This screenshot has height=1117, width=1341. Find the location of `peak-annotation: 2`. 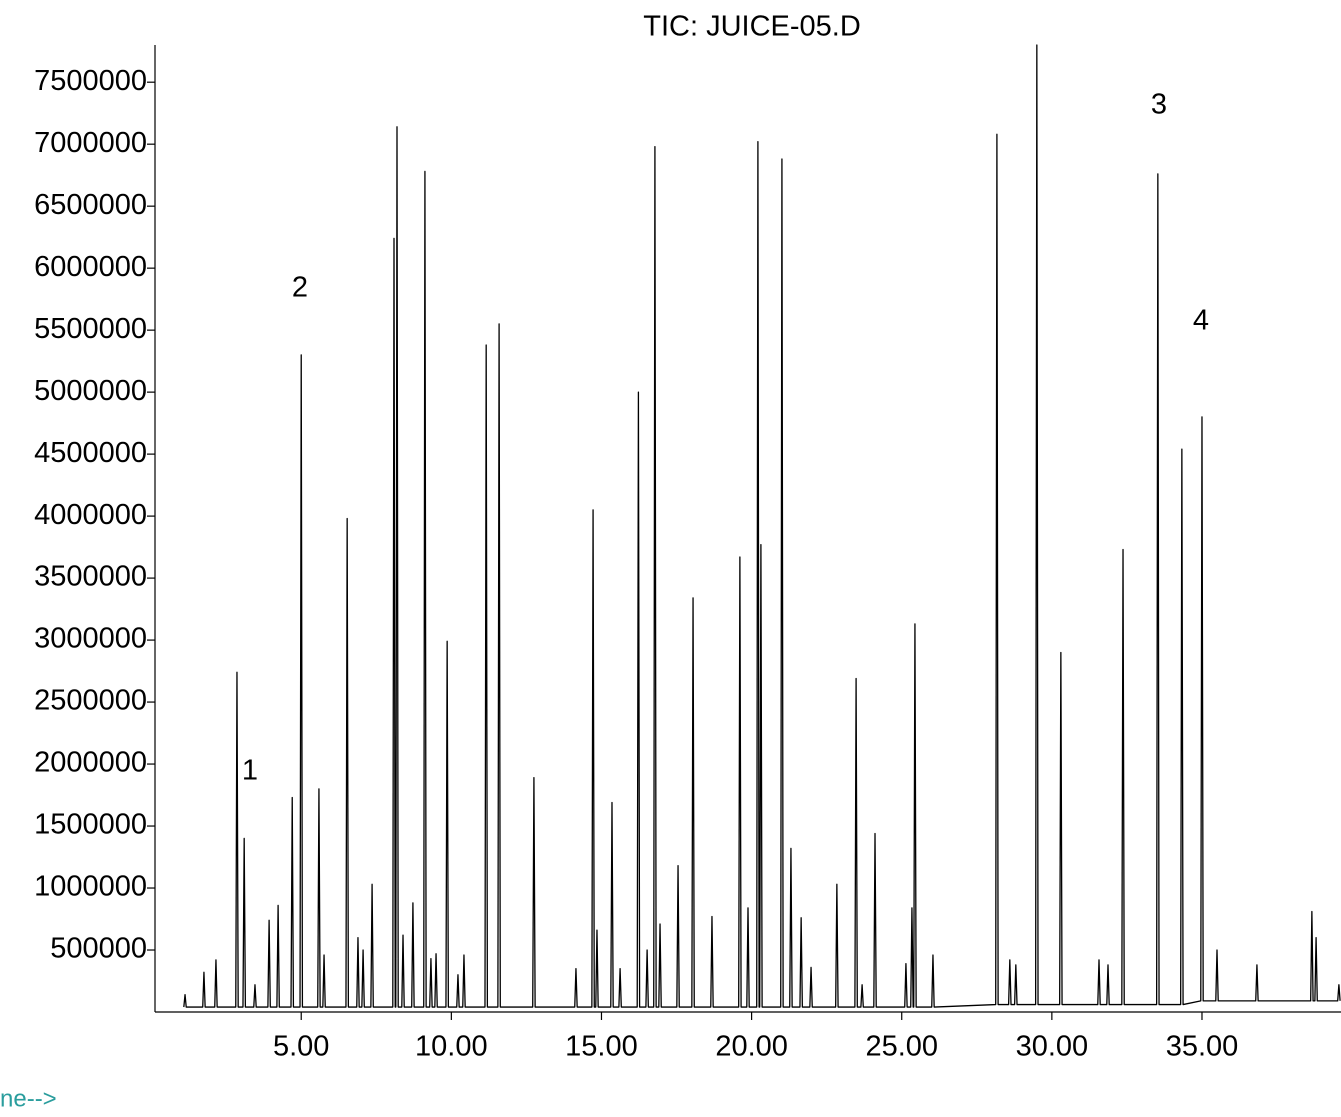

peak-annotation: 2 is located at coordinates (300, 288).